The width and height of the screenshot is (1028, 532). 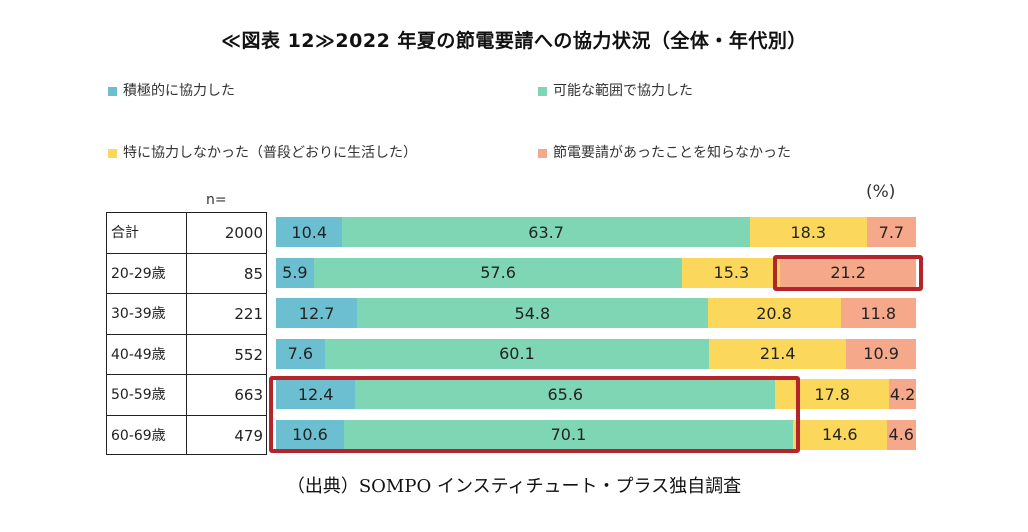 I want to click on bar-segment: 11.8, so click(x=878, y=313).